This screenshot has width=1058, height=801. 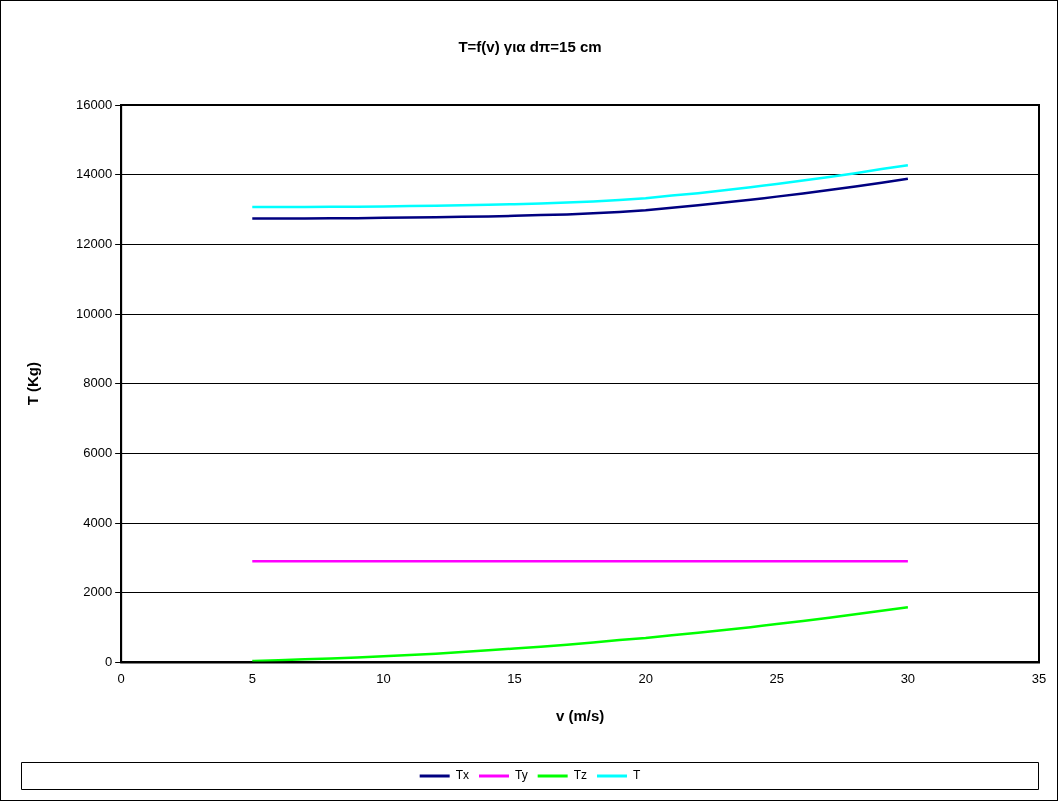 I want to click on y-tick-label: 2000, so click(x=98, y=592).